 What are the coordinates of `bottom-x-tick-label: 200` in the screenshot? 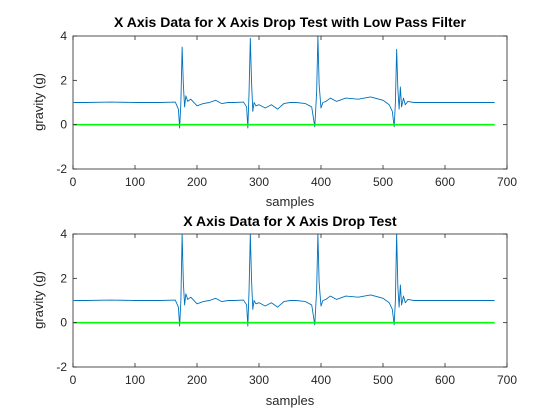 It's located at (197, 380).